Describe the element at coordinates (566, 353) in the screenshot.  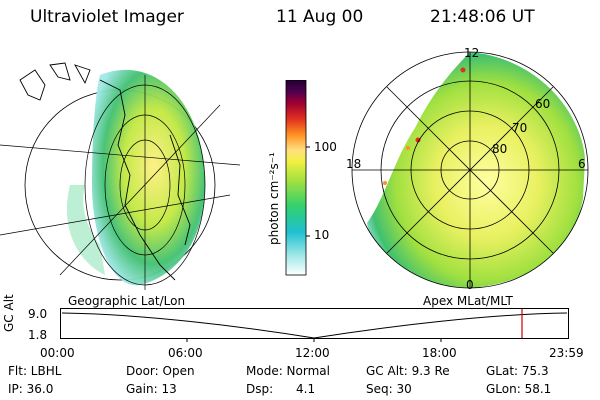
I see `xtick-2359: 23:59` at that location.